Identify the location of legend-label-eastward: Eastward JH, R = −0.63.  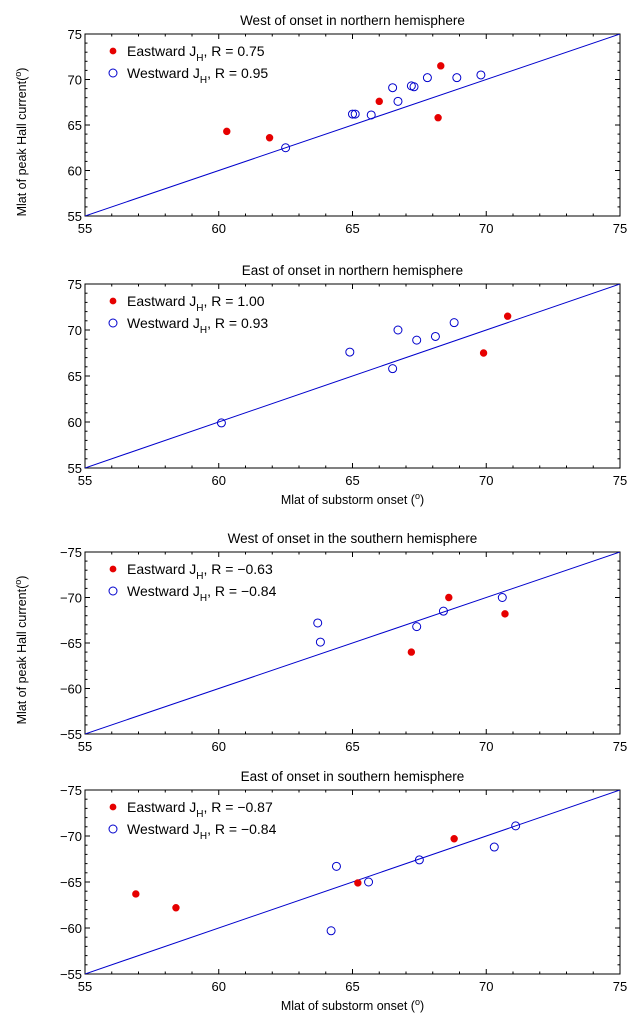
(200, 571).